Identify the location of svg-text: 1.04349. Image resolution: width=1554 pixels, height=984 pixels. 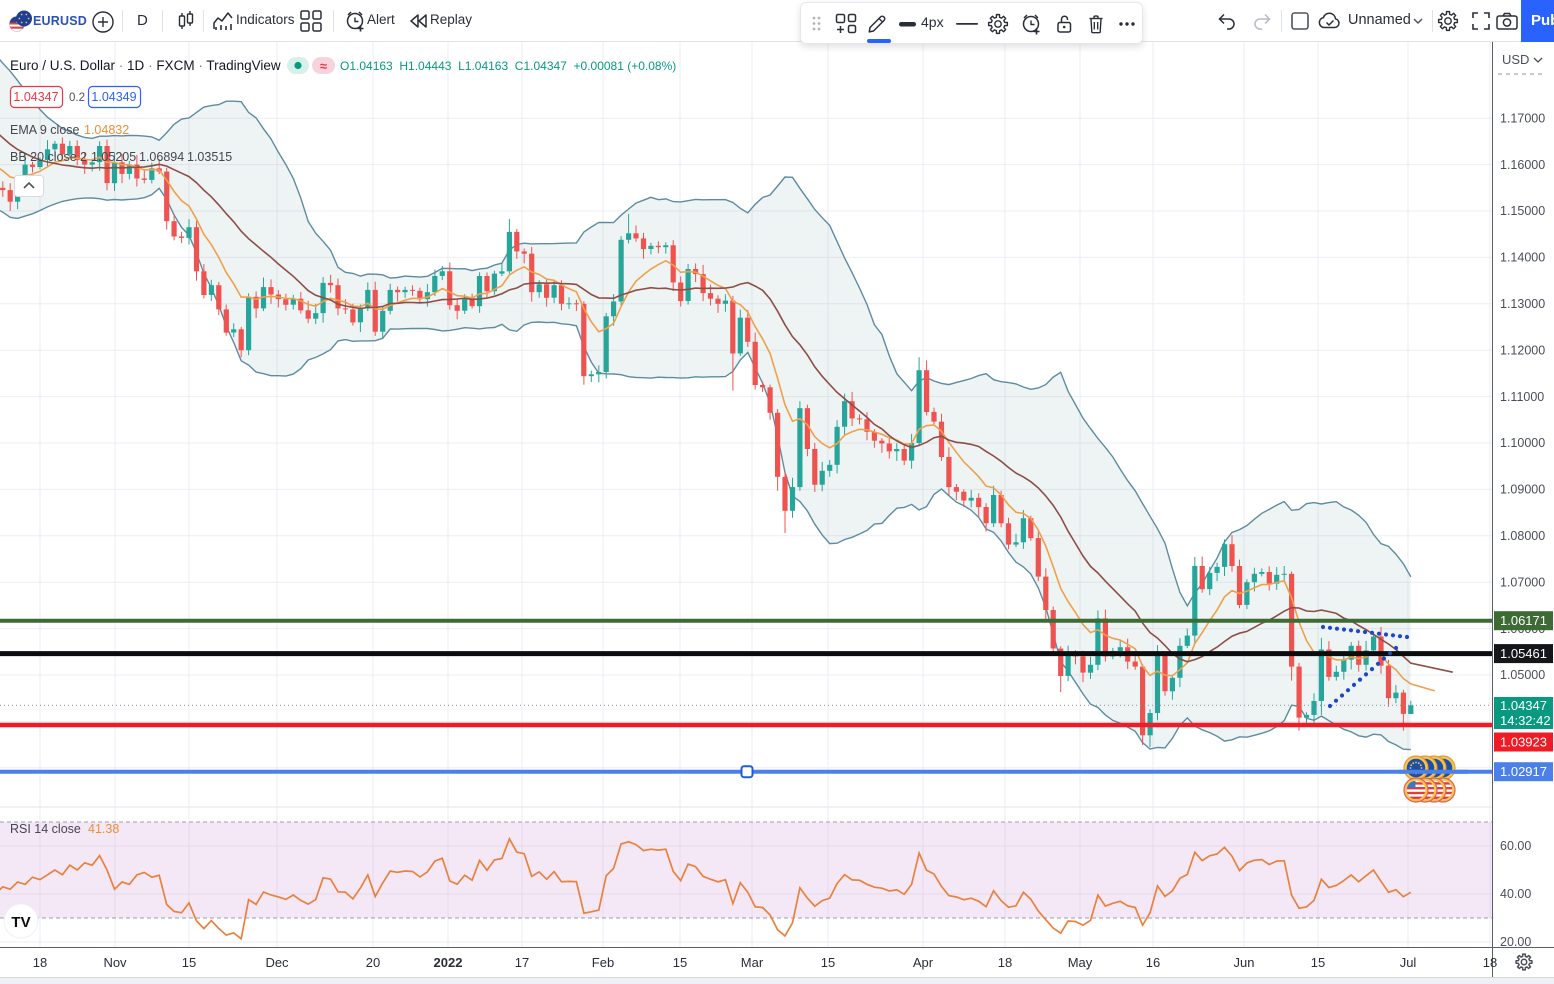
(113, 97).